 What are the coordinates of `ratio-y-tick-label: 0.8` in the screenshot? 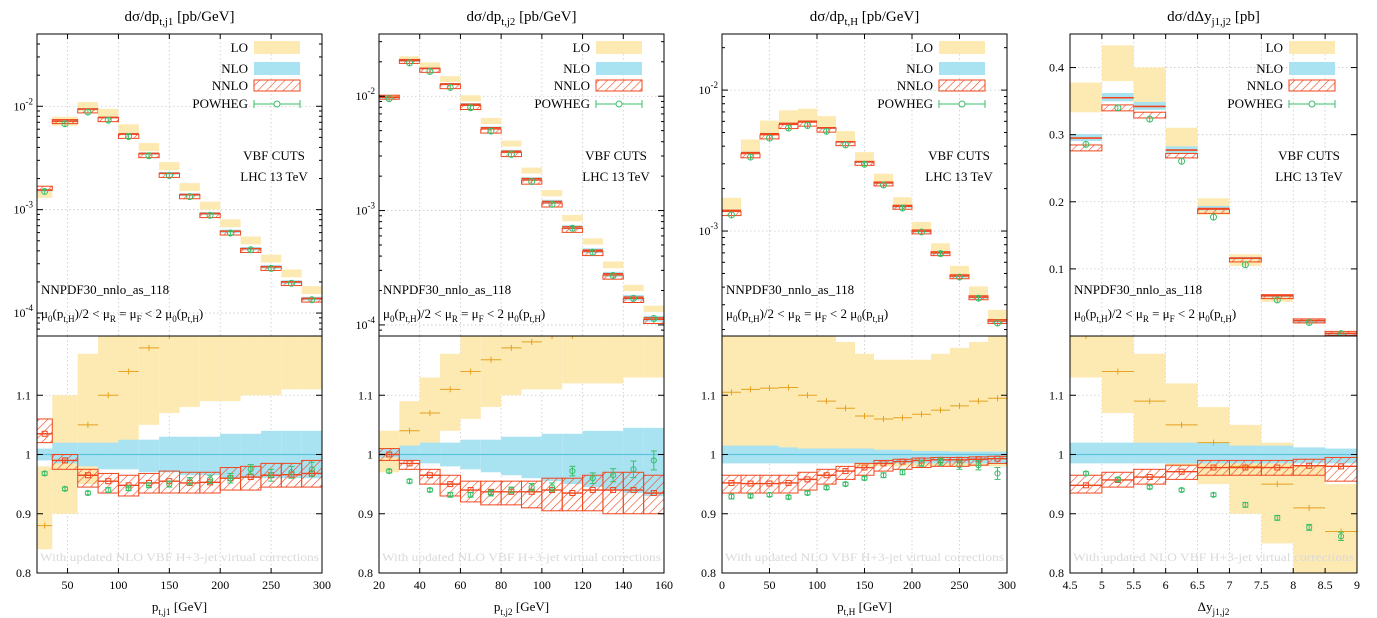 It's located at (23, 573).